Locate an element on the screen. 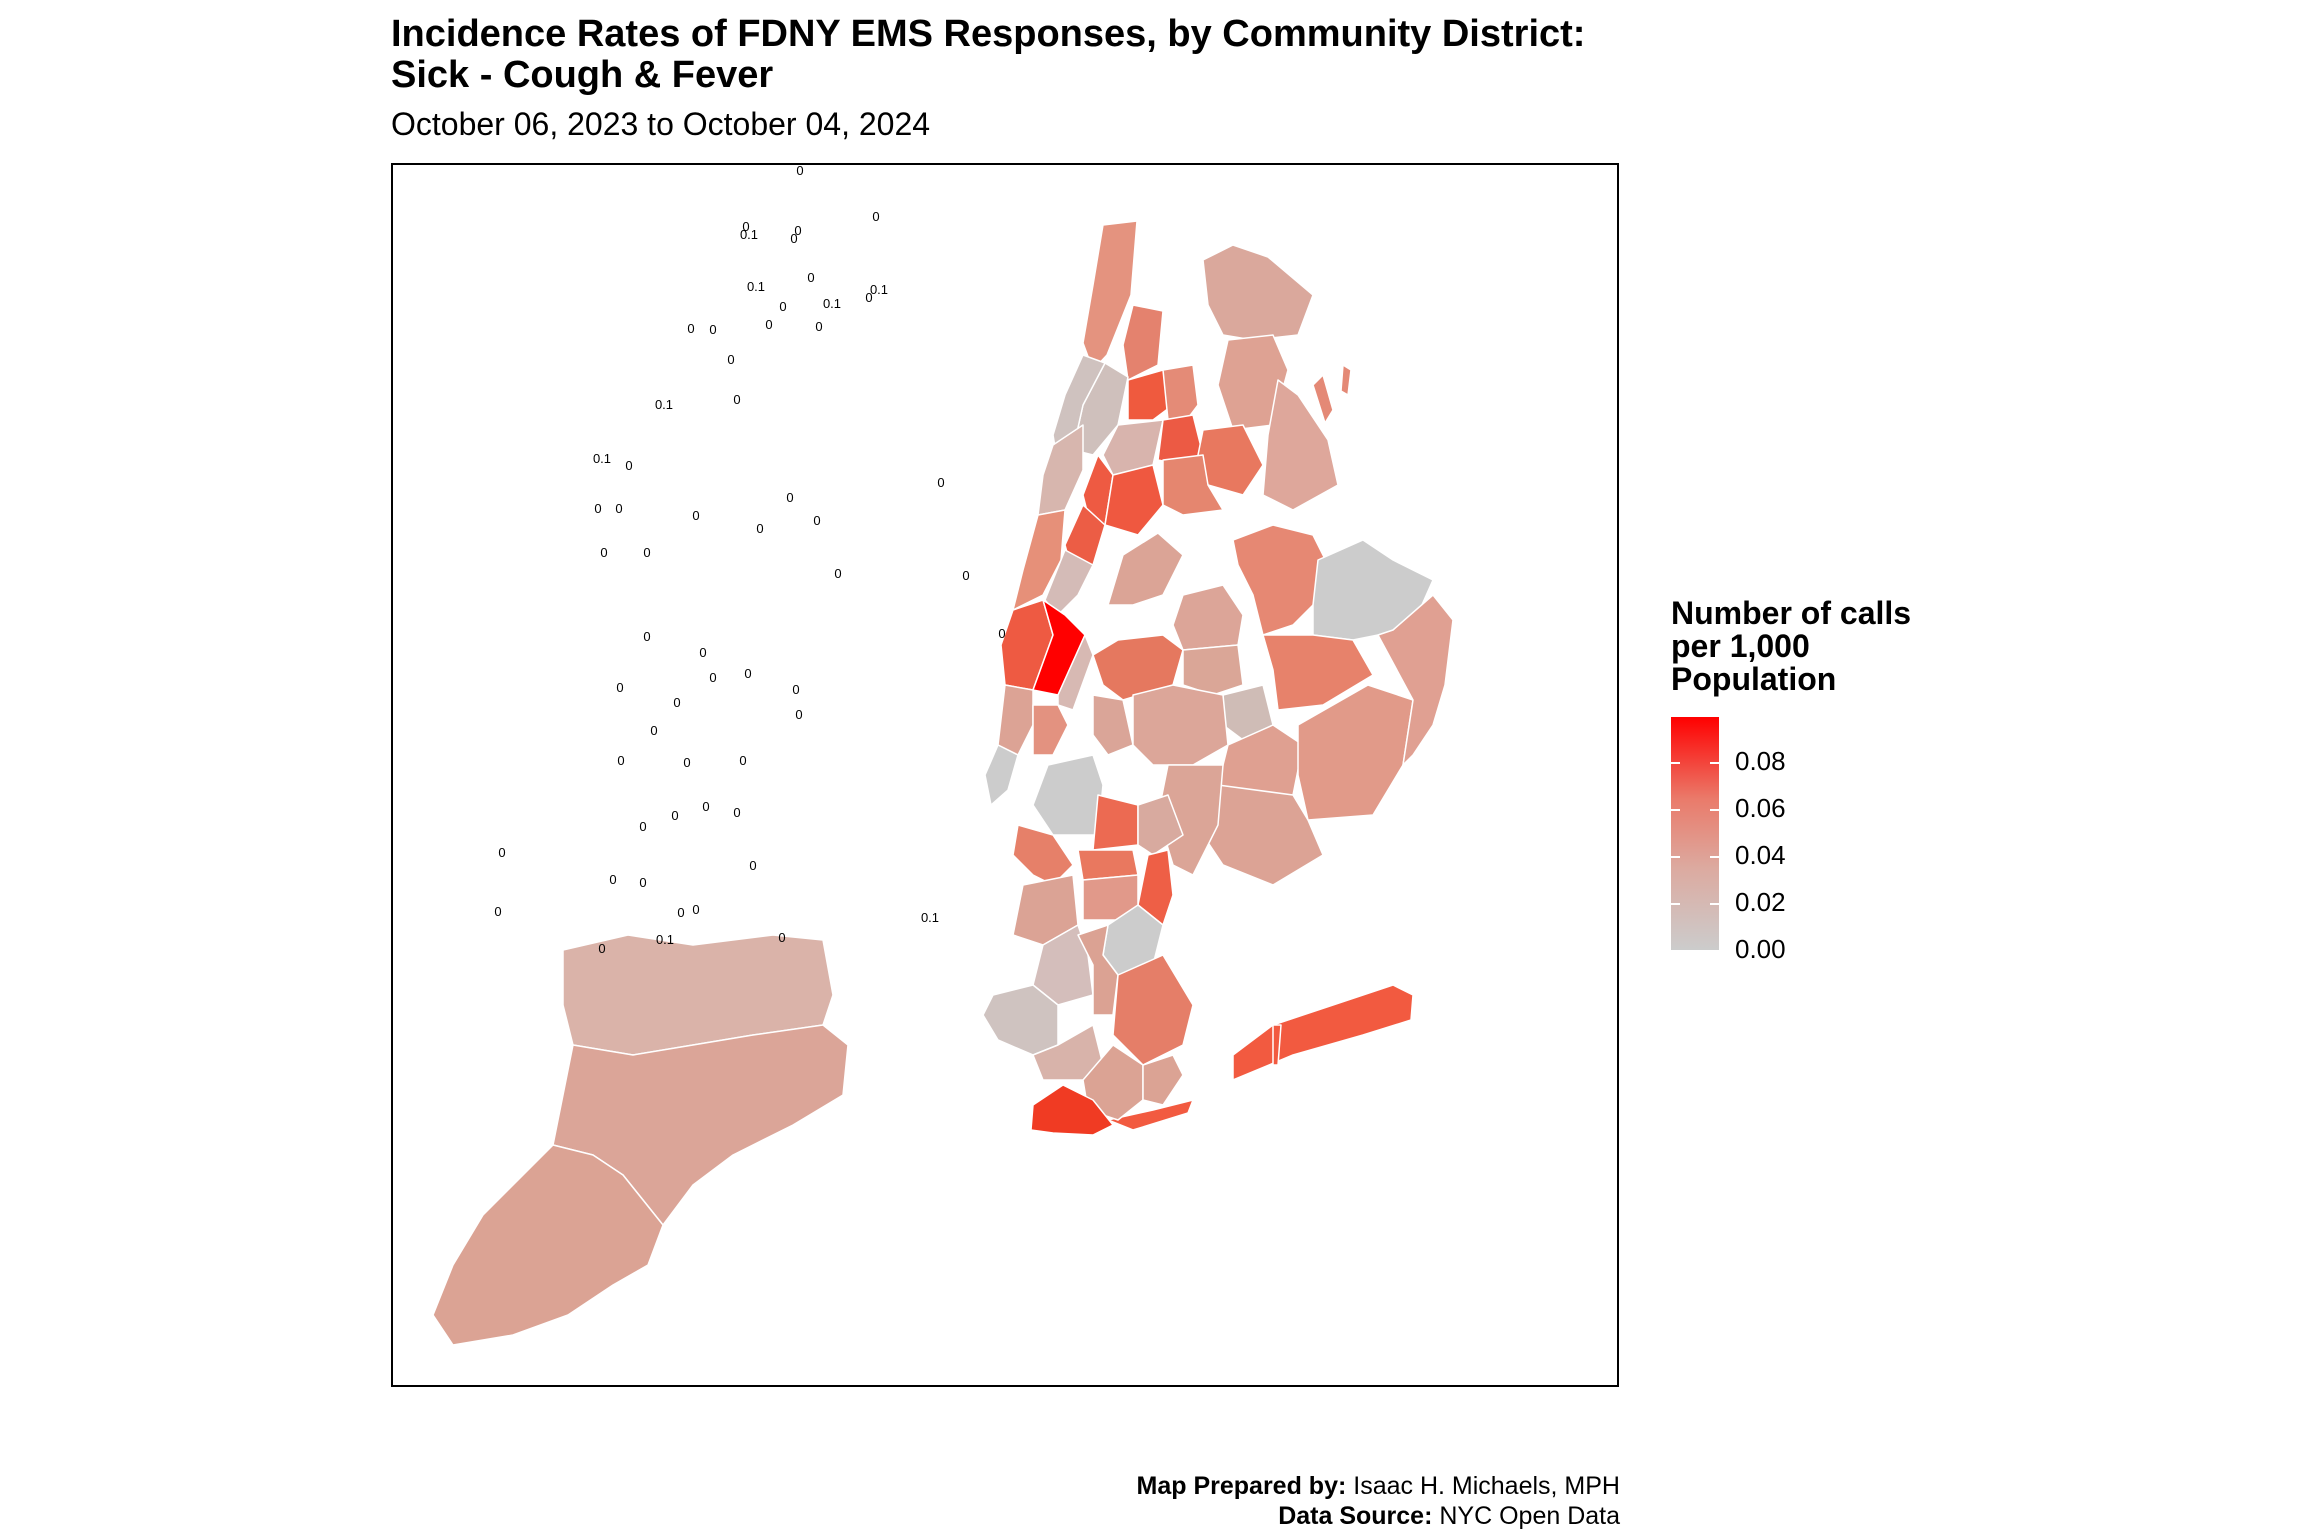  legend-tick-label: 0.06 is located at coordinates (1760, 808).